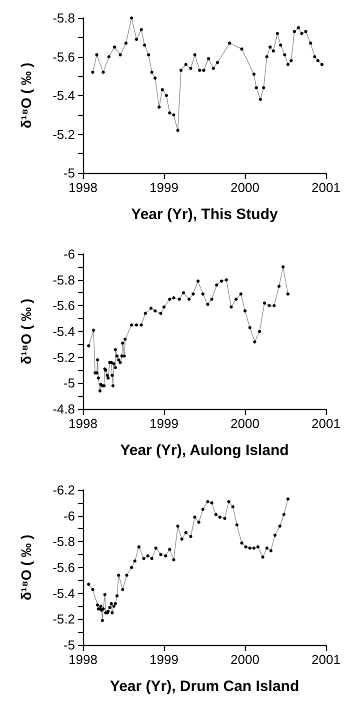  Describe the element at coordinates (204, 450) in the screenshot. I see `x-axis-title: Year (Yr), Aulong Island` at that location.